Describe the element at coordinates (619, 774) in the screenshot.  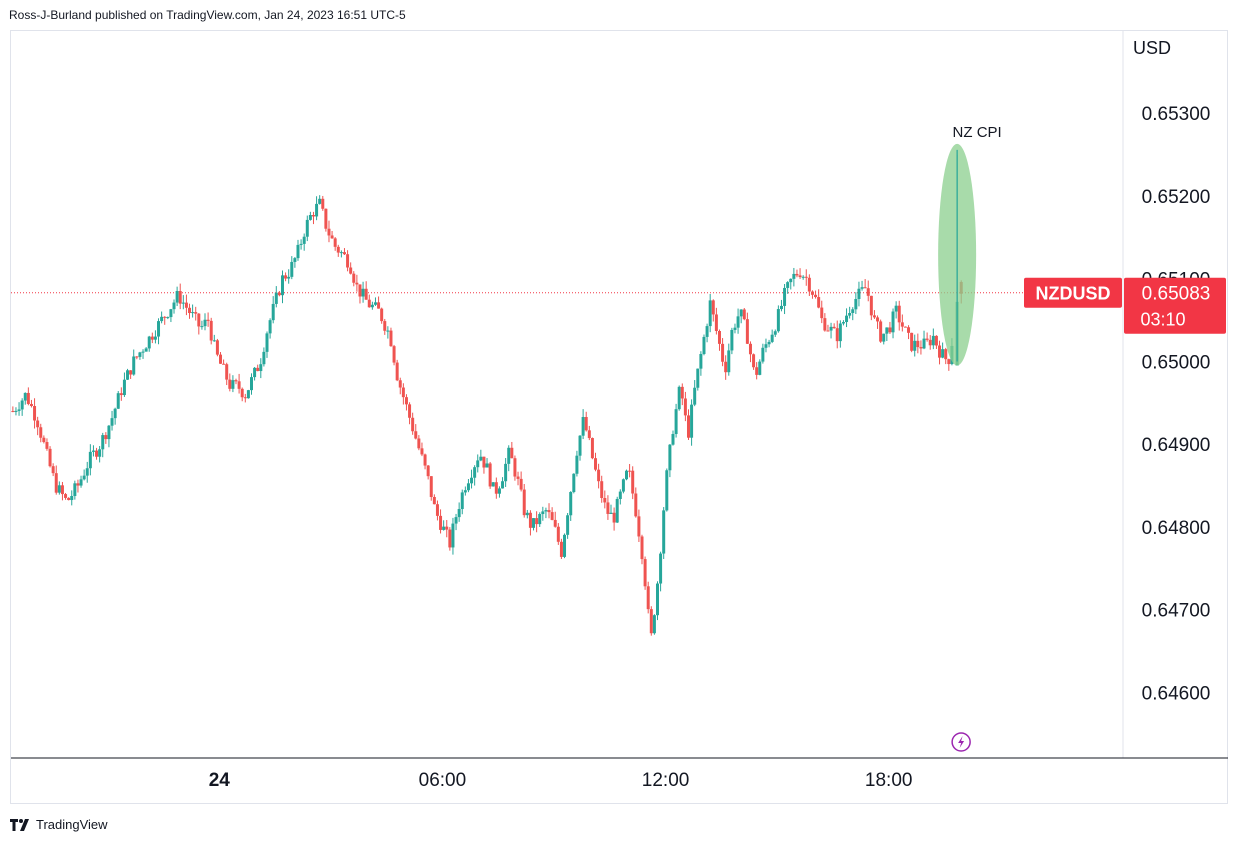
I see `time-axis: 24 06:00 12:00 18:00` at that location.